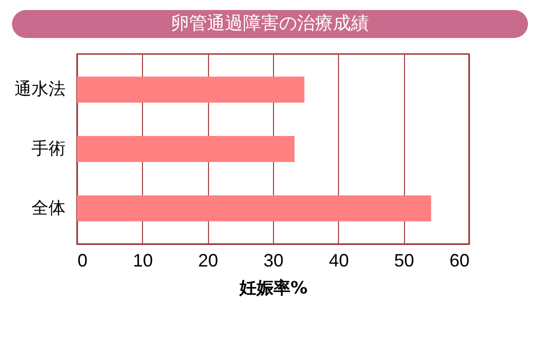 Image resolution: width=540 pixels, height=350 pixels. I want to click on chart-title: 卵管通過障害の治療成績, so click(270, 24).